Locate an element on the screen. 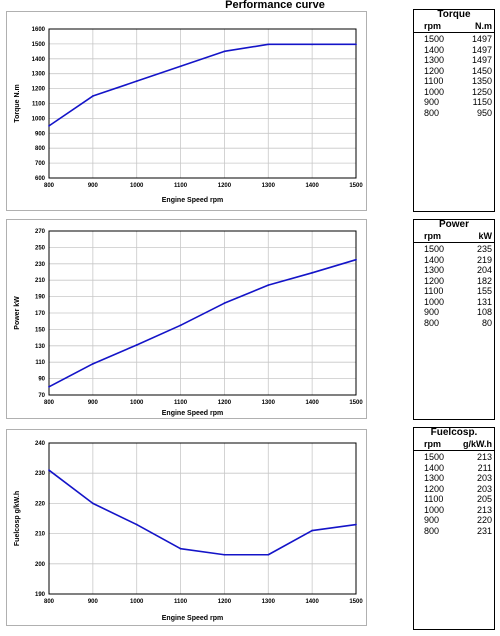 The image size is (500, 636). header-cell: rpm is located at coordinates (433, 25).